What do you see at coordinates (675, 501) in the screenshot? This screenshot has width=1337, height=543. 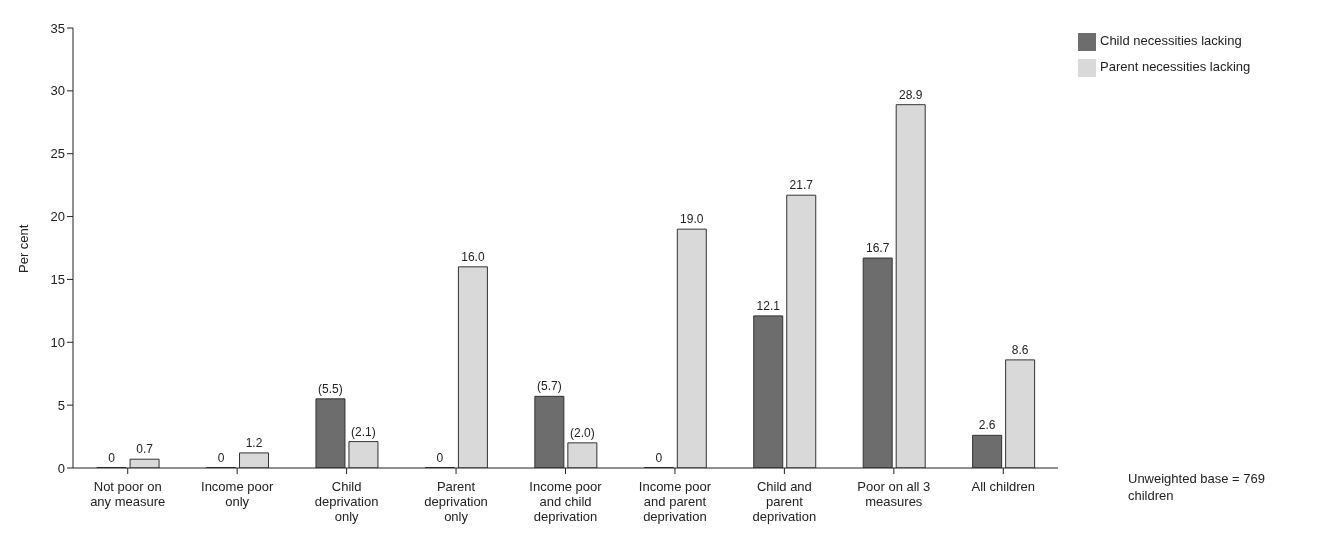 I see `x-tick-label: Income poor and parent deprivation` at bounding box center [675, 501].